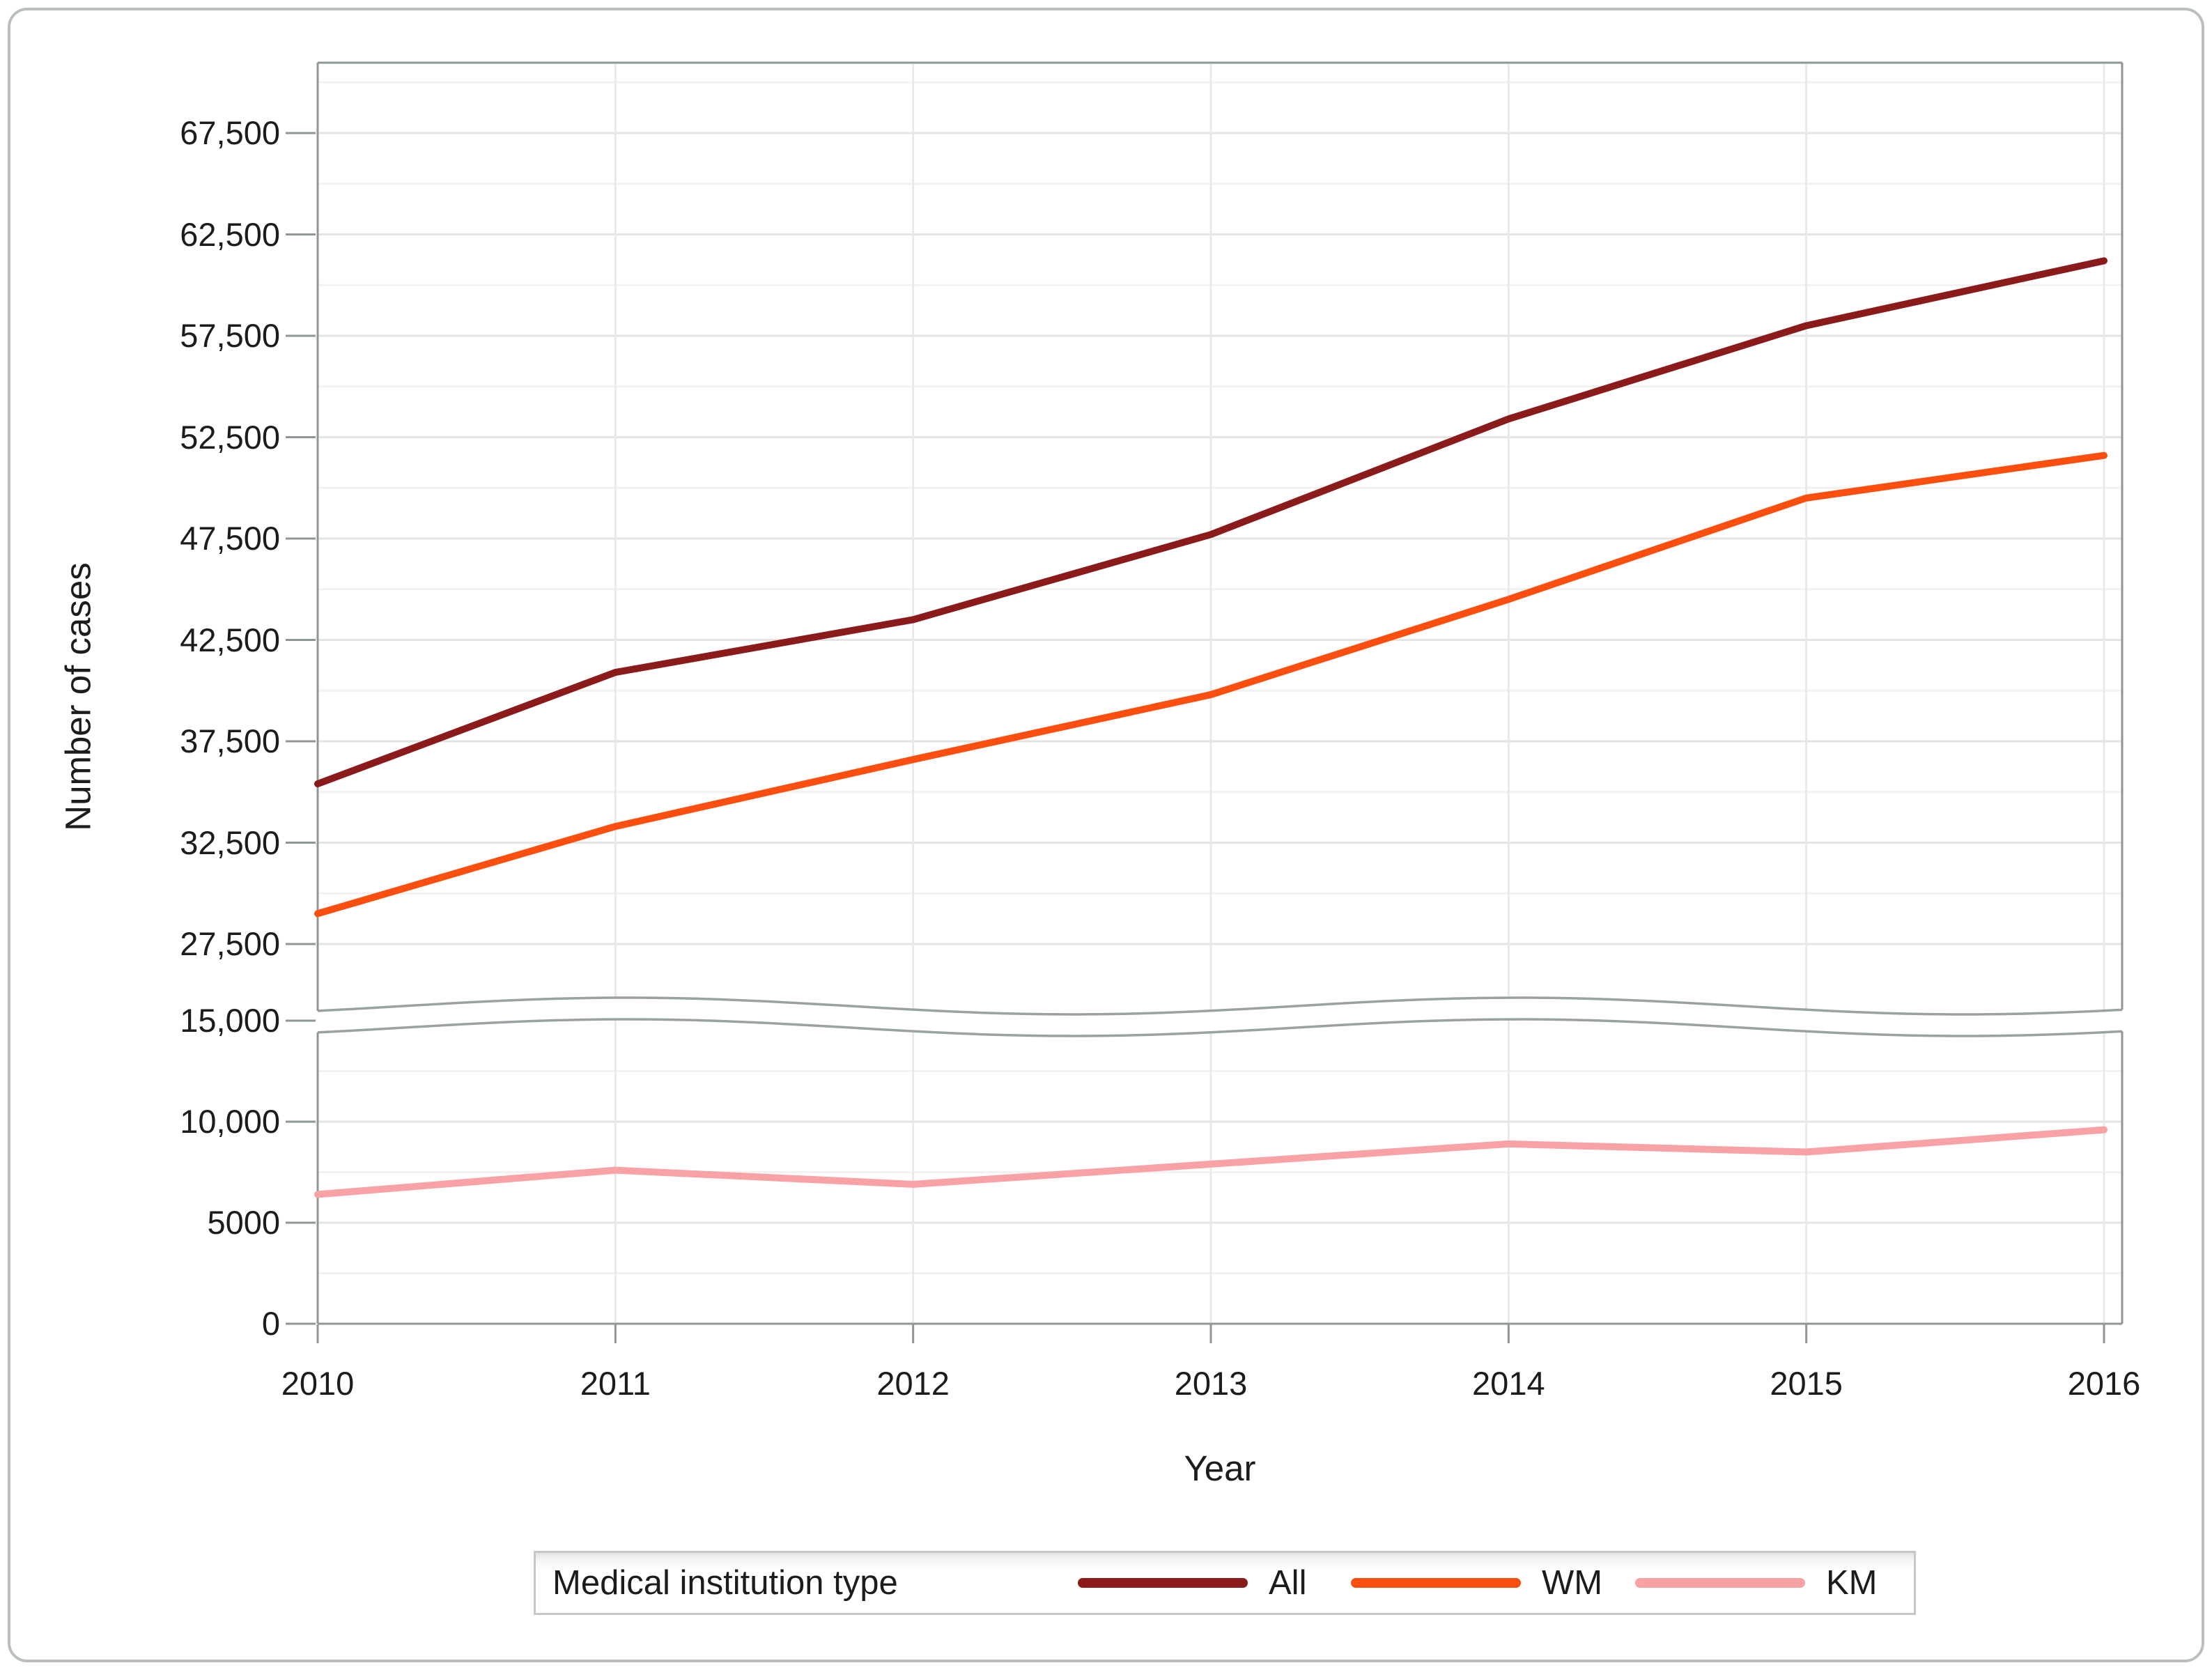 This screenshot has height=1670, width=2212. Describe the element at coordinates (230, 740) in the screenshot. I see `y-tick-label: 37,500` at that location.